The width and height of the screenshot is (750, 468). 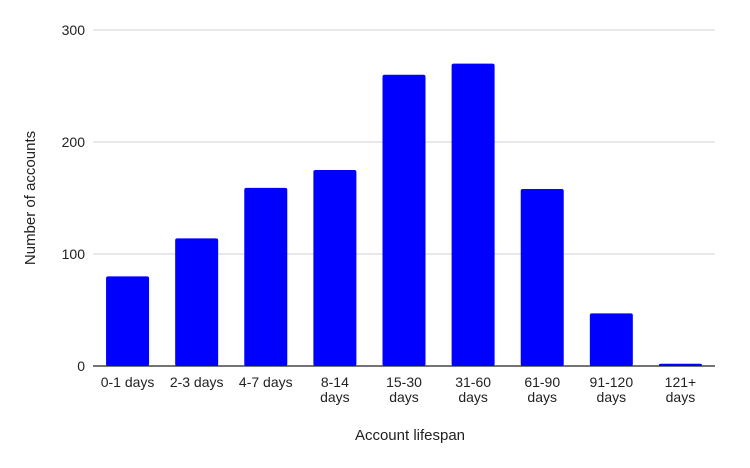 I want to click on x-tick-label: 15-30 days, so click(x=404, y=389).